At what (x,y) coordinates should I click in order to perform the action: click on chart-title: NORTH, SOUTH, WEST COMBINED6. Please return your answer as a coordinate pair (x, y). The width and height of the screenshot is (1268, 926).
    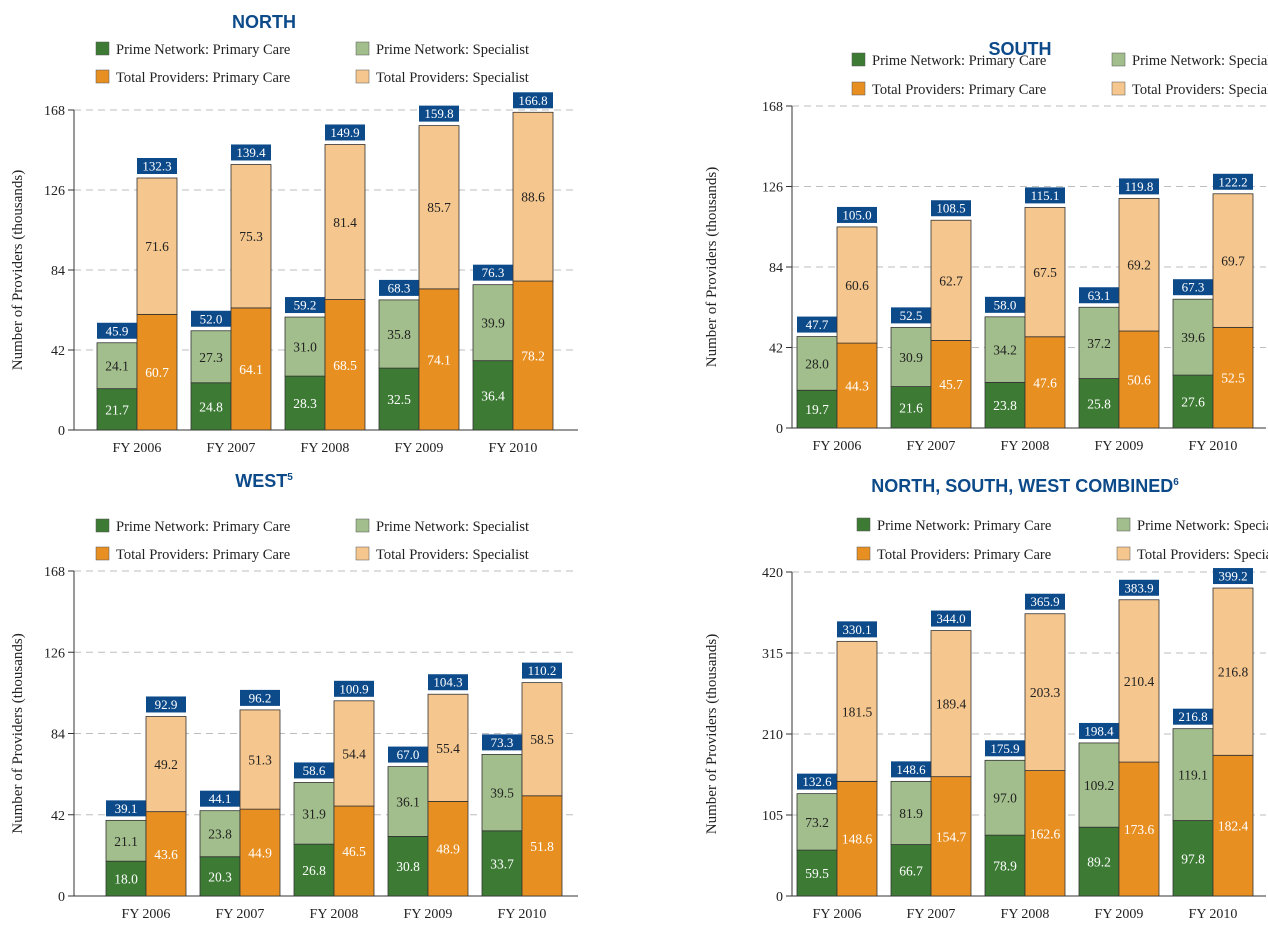
    Looking at the image, I should click on (1025, 486).